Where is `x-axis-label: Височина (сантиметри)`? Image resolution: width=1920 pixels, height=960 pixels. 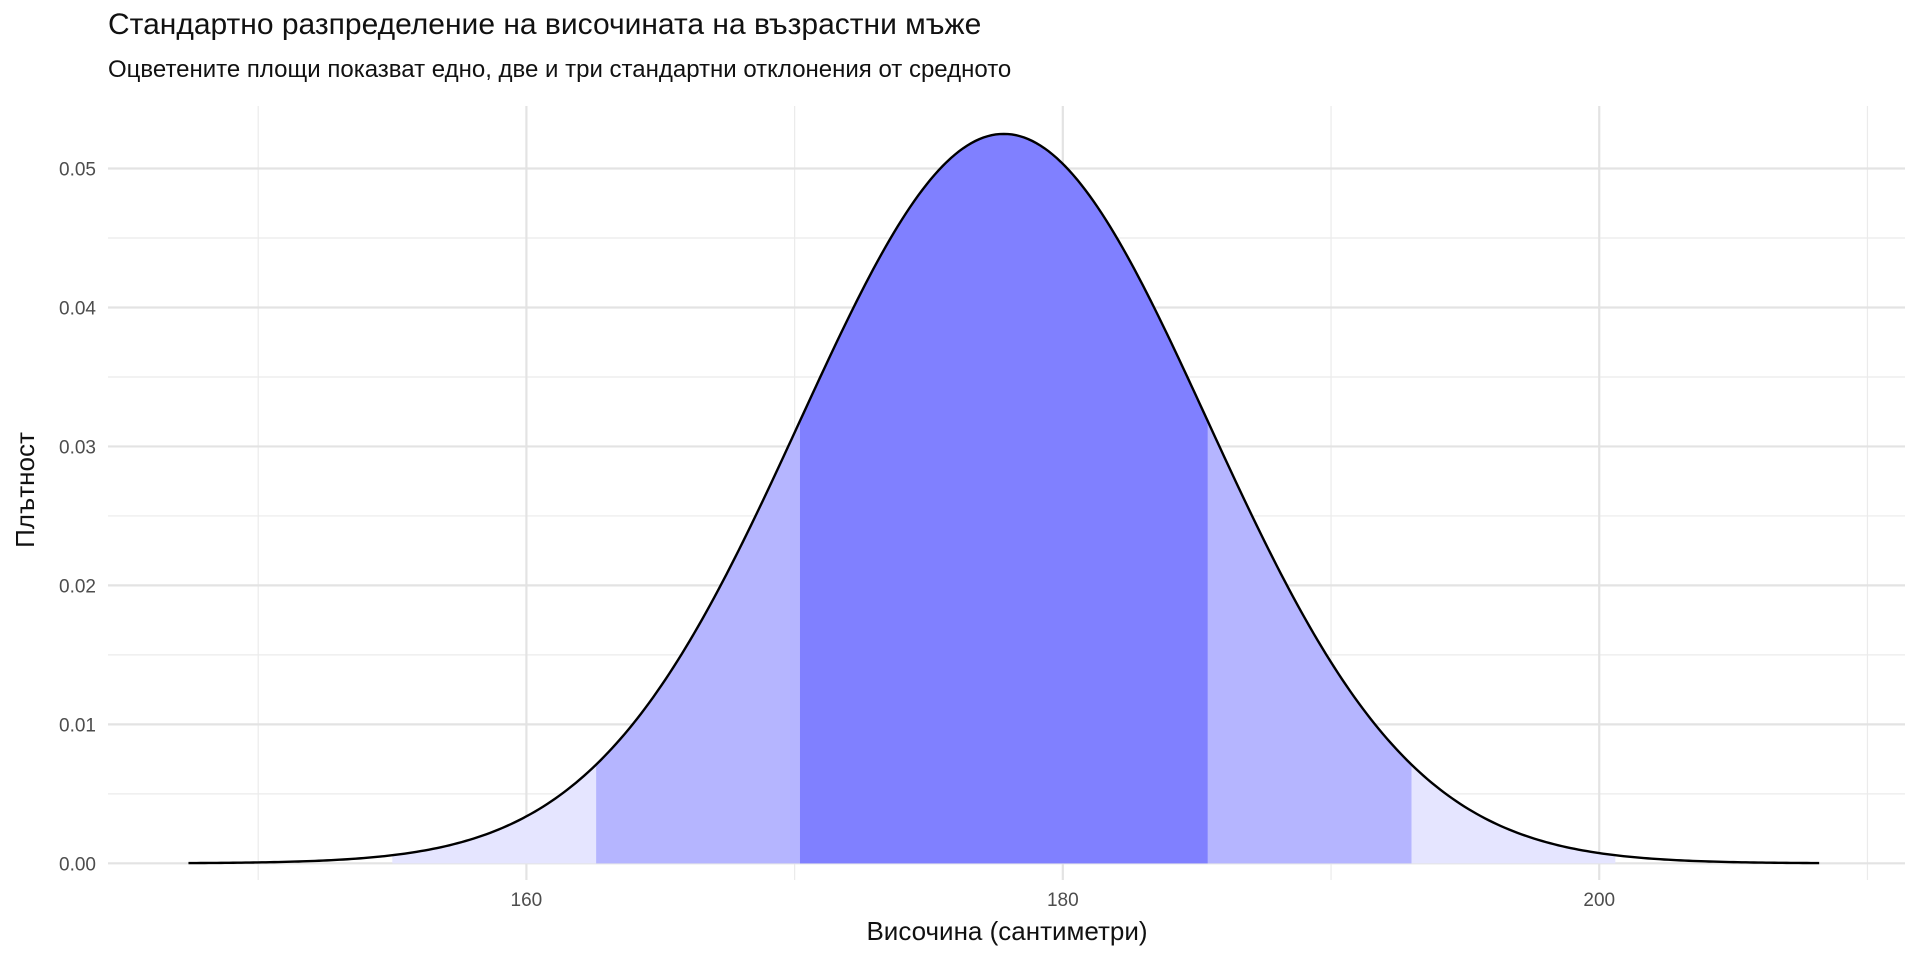 x-axis-label: Височина (сантиметри) is located at coordinates (1006, 931).